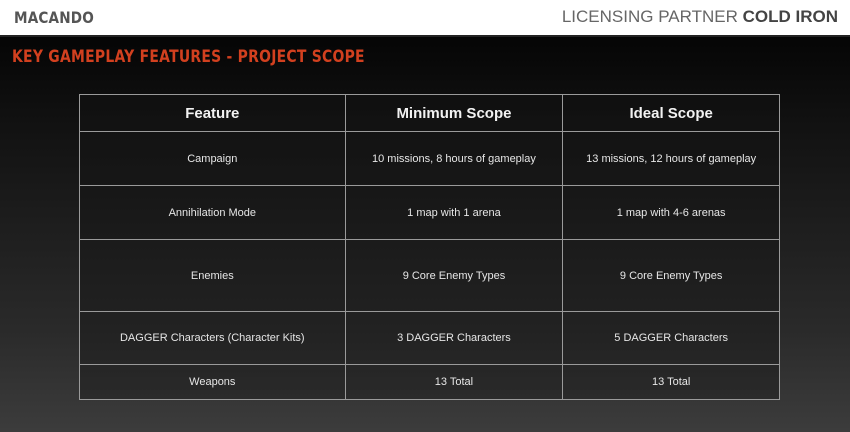  Describe the element at coordinates (454, 158) in the screenshot. I see `table-cell: 10 missions, 8 hours of gameplay` at that location.